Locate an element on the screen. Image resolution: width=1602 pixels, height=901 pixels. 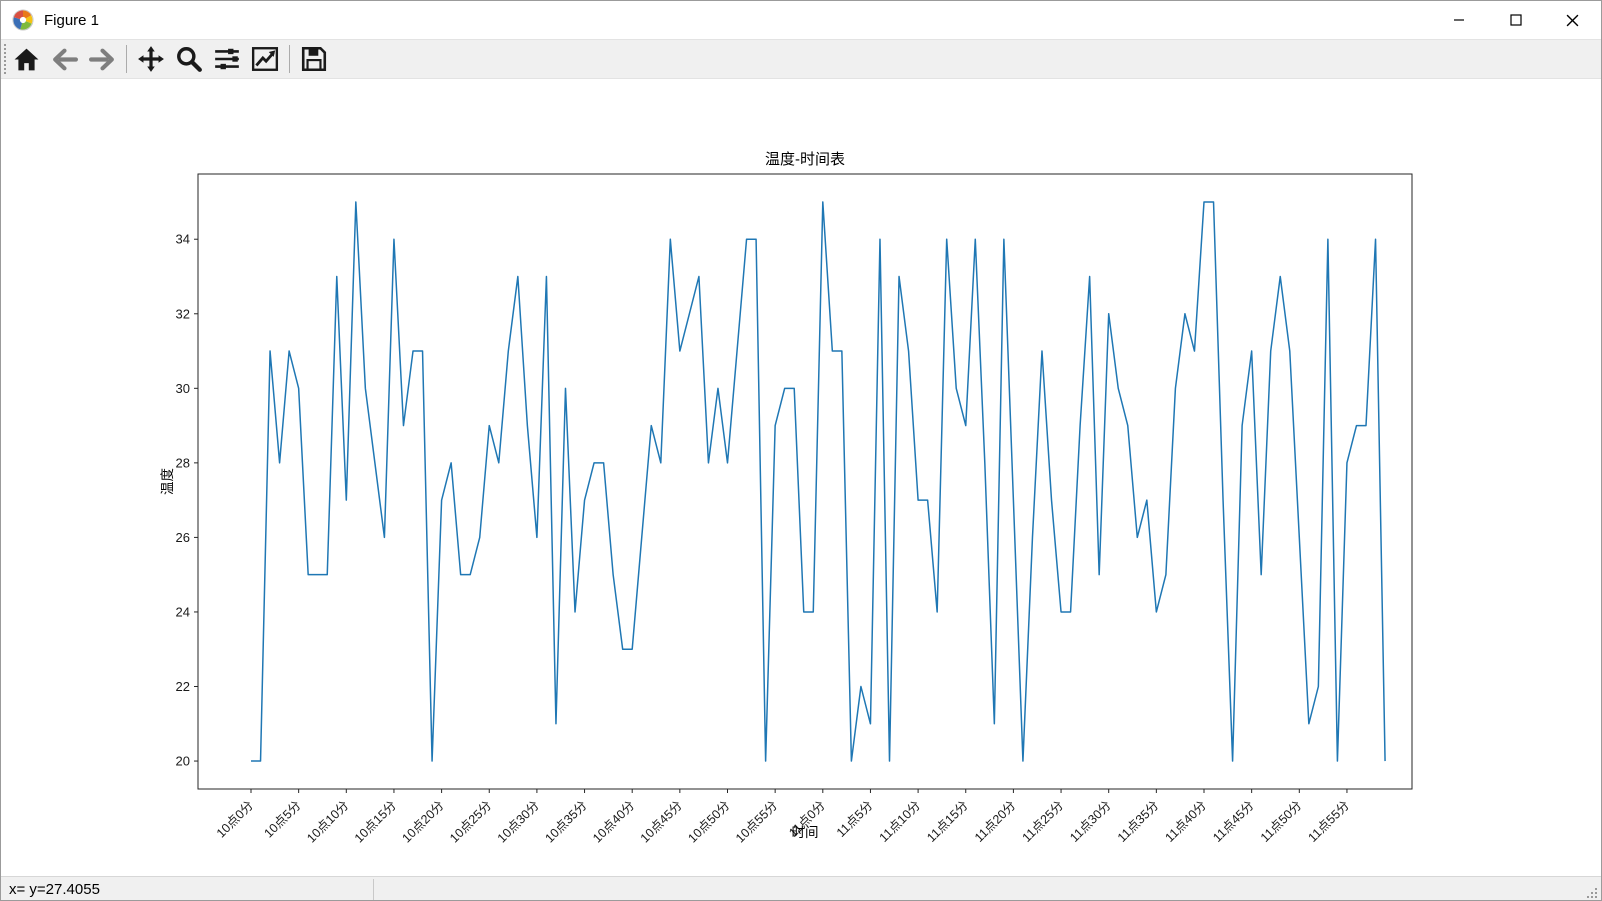
statusbar: x= y=27.4055 is located at coordinates (801, 888).